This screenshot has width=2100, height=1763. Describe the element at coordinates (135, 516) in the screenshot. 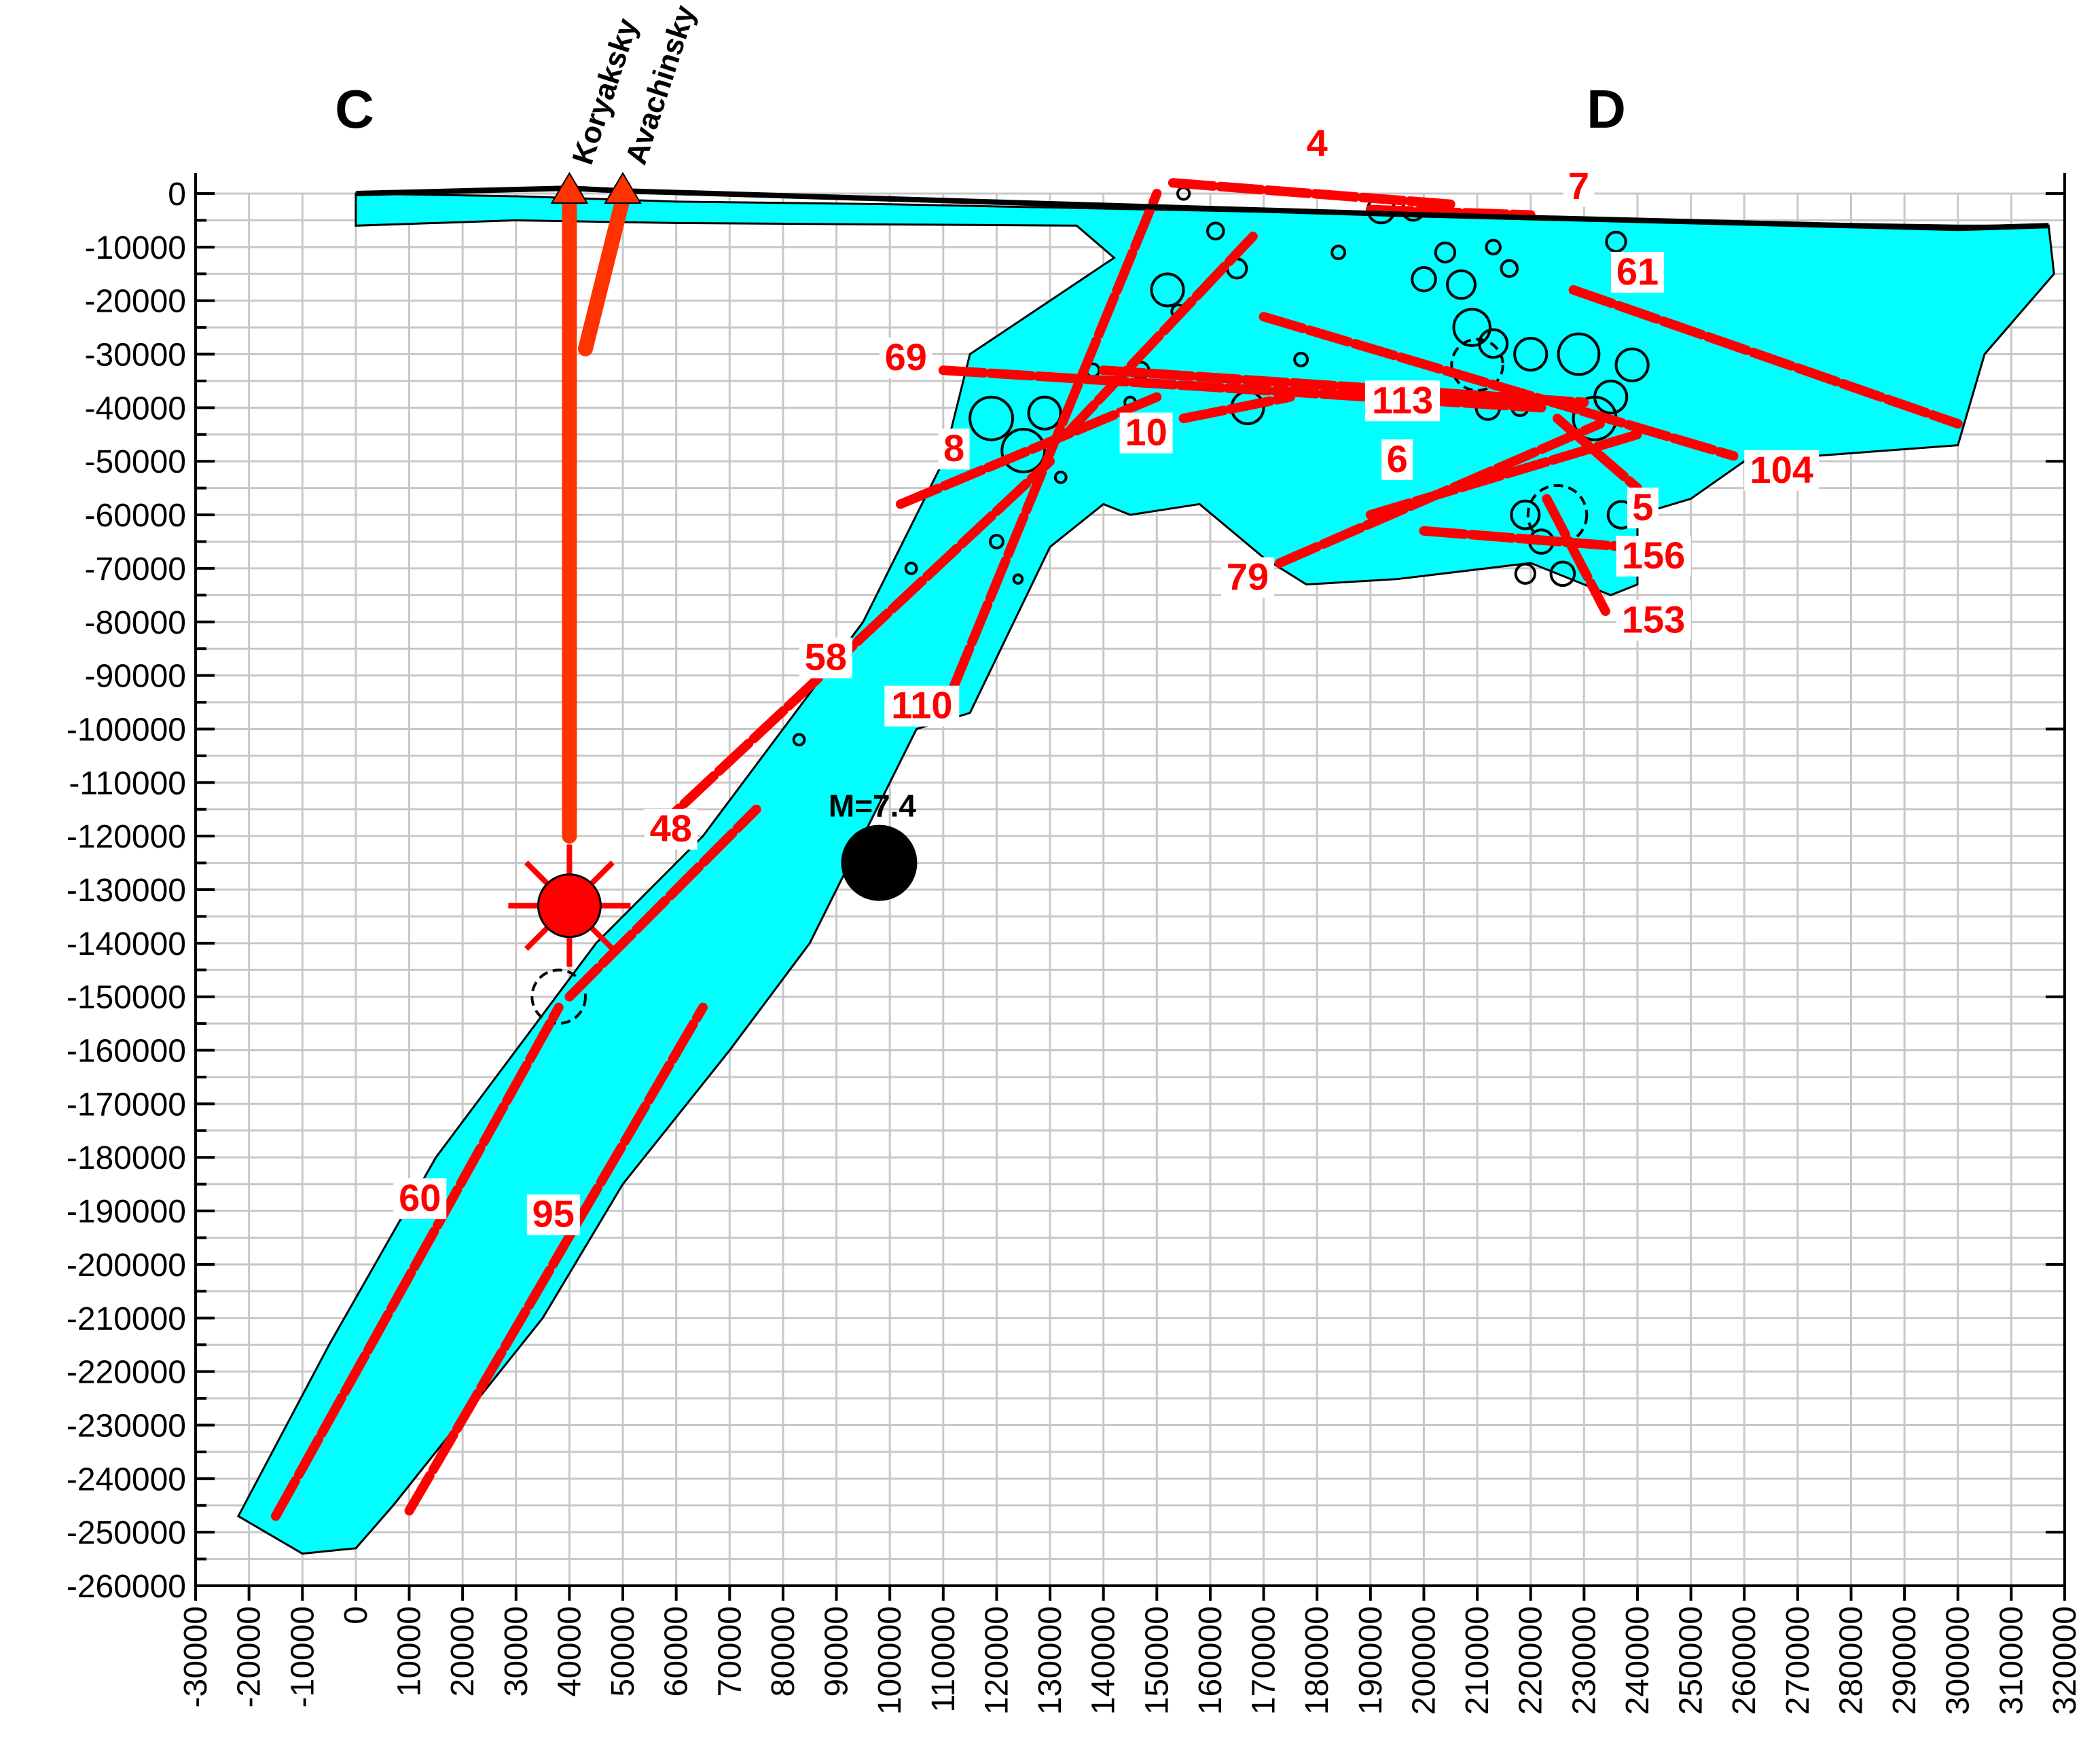

I see `y-tick-label: -60000` at that location.